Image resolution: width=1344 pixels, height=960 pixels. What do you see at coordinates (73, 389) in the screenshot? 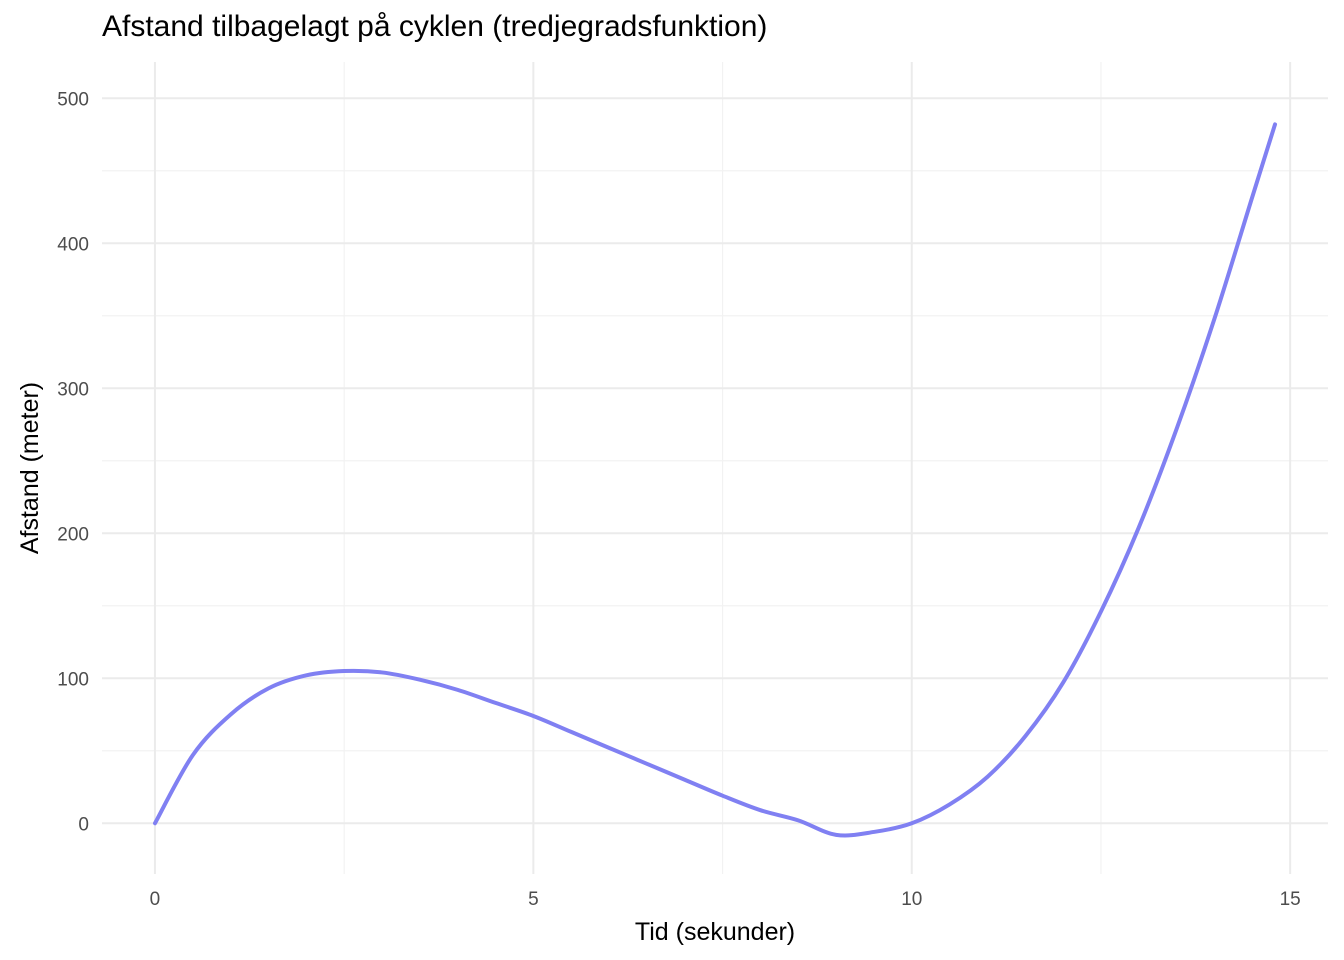
I see `y-tick-label: 300` at bounding box center [73, 389].